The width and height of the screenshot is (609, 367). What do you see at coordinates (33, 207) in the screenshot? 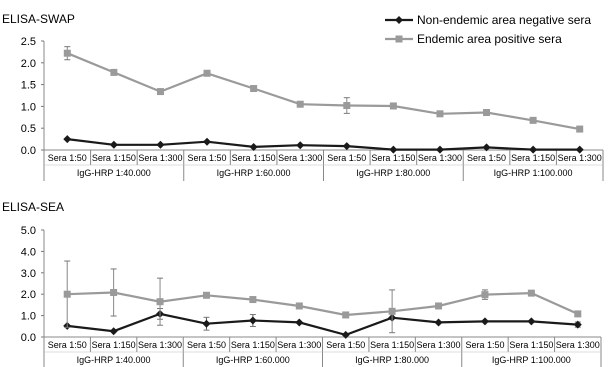
I see `chart-title: ELISA-SEA` at bounding box center [33, 207].